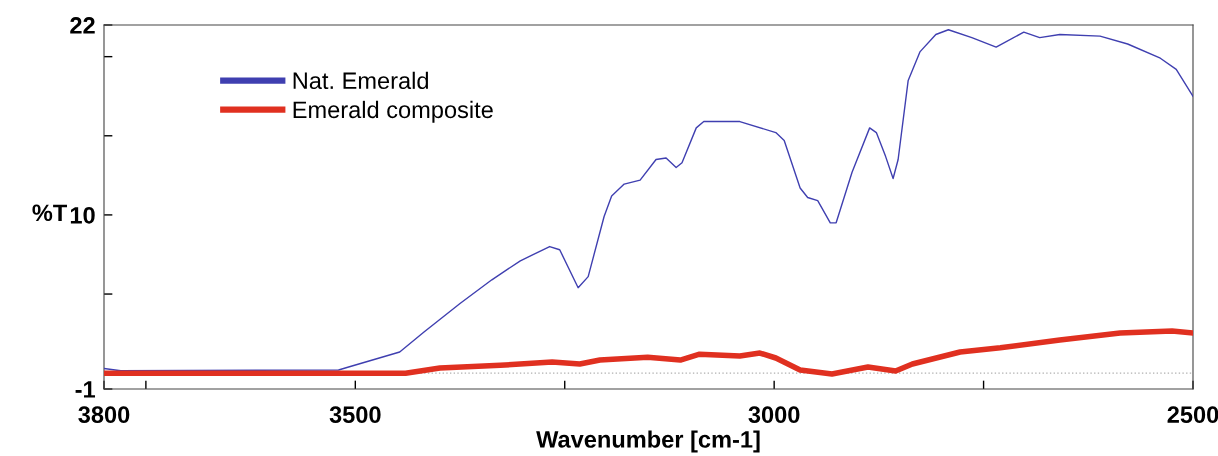  What do you see at coordinates (355, 415) in the screenshot?
I see `x-tick-label: 3500` at bounding box center [355, 415].